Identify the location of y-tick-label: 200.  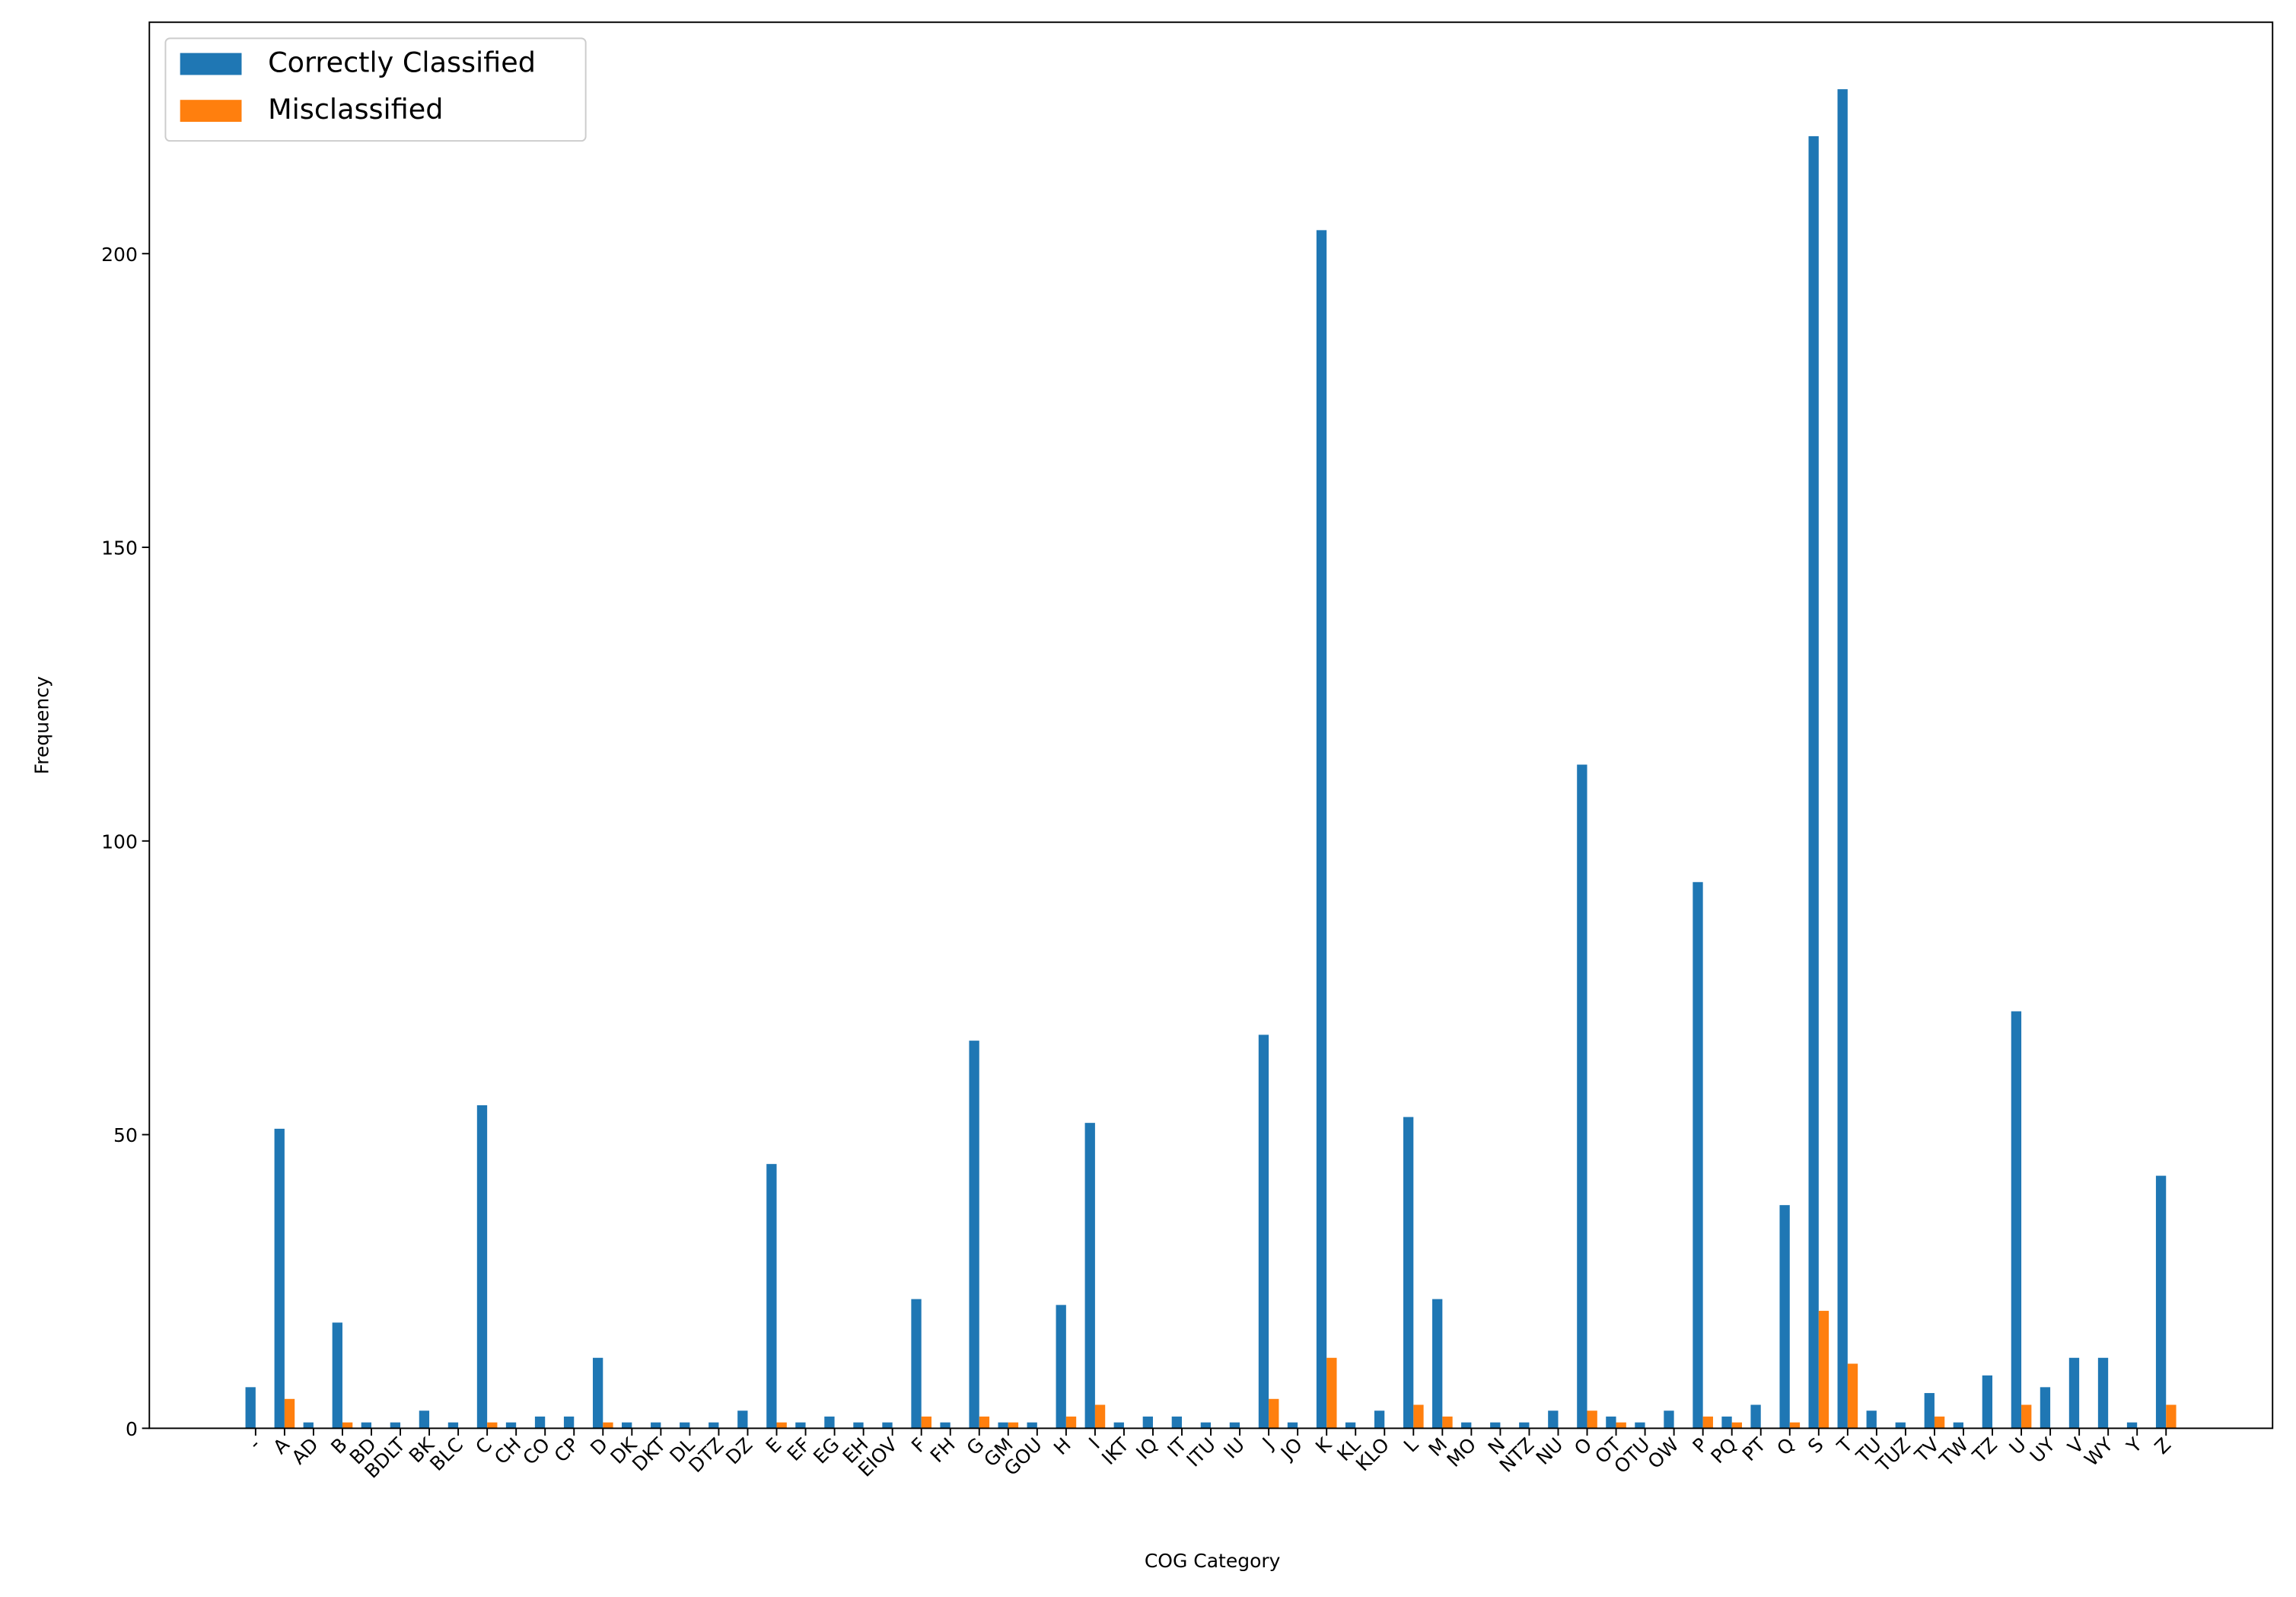
(119, 255).